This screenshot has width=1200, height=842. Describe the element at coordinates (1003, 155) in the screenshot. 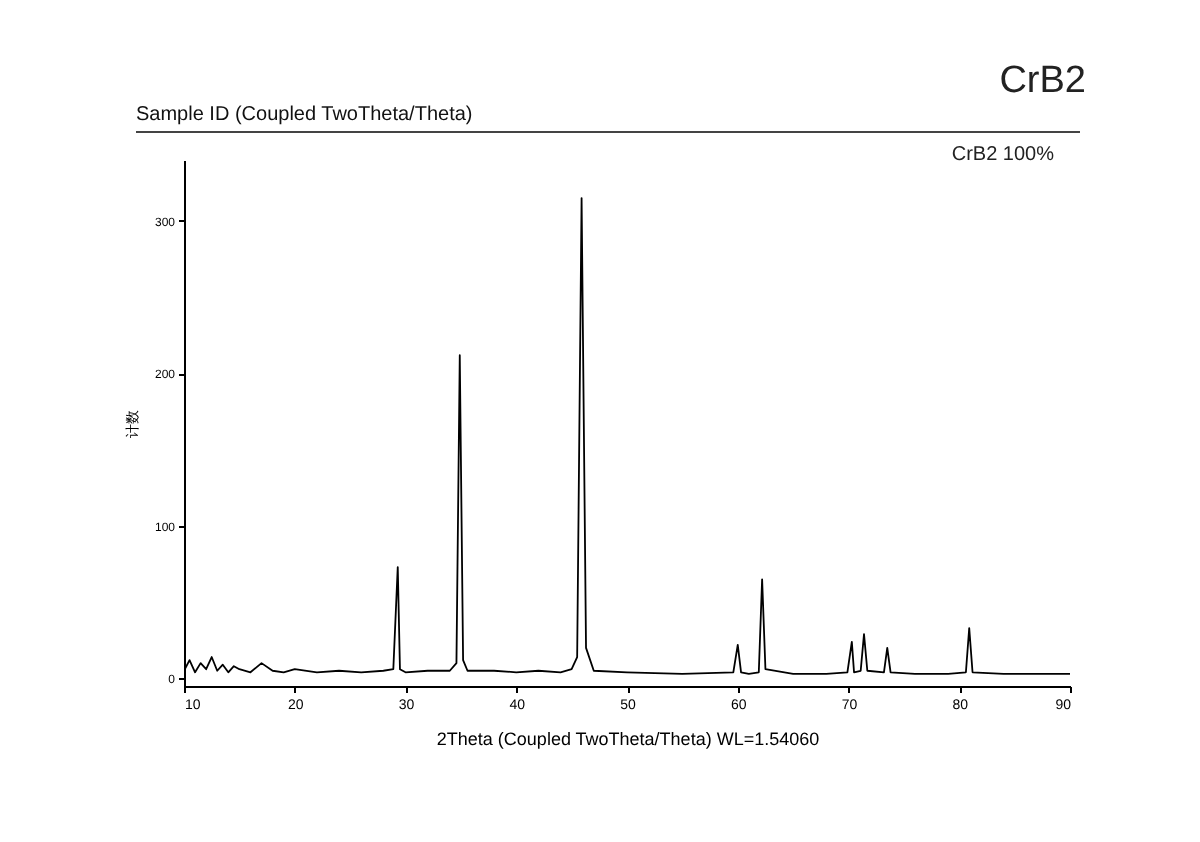

I see `annotation: CrB2 100%` at that location.